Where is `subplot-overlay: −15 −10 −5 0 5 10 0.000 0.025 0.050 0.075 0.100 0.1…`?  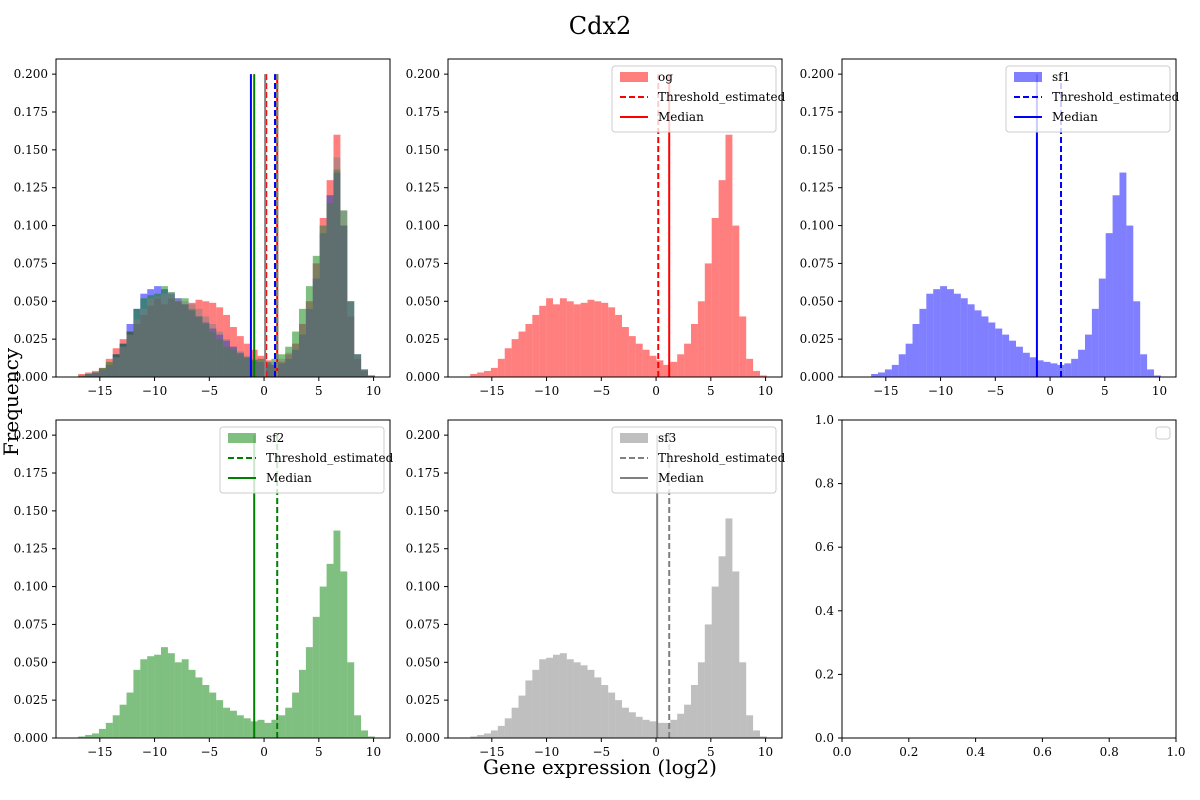
subplot-overlay: −15 −10 −5 0 5 10 0.000 0.025 0.050 0.075 0.100 0.1… is located at coordinates (202, 228).